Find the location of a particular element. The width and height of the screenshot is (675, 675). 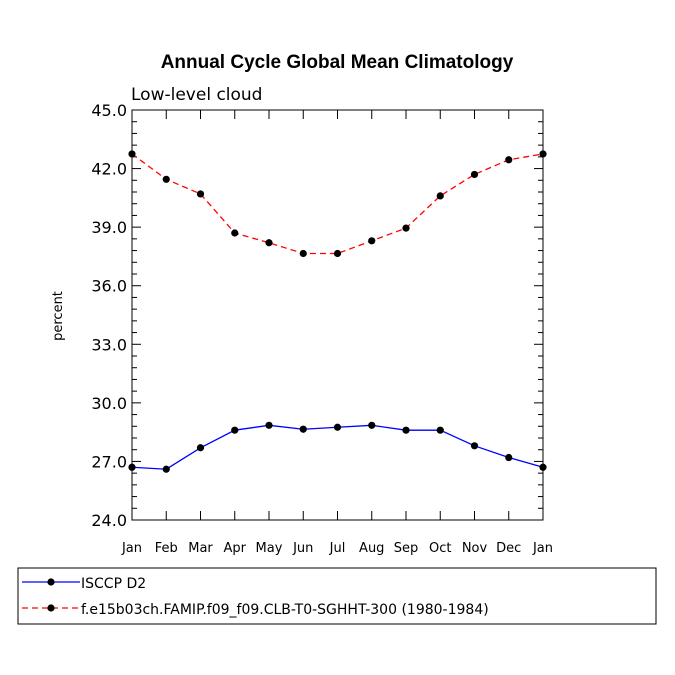

x-tick-label: Dec is located at coordinates (508, 548).